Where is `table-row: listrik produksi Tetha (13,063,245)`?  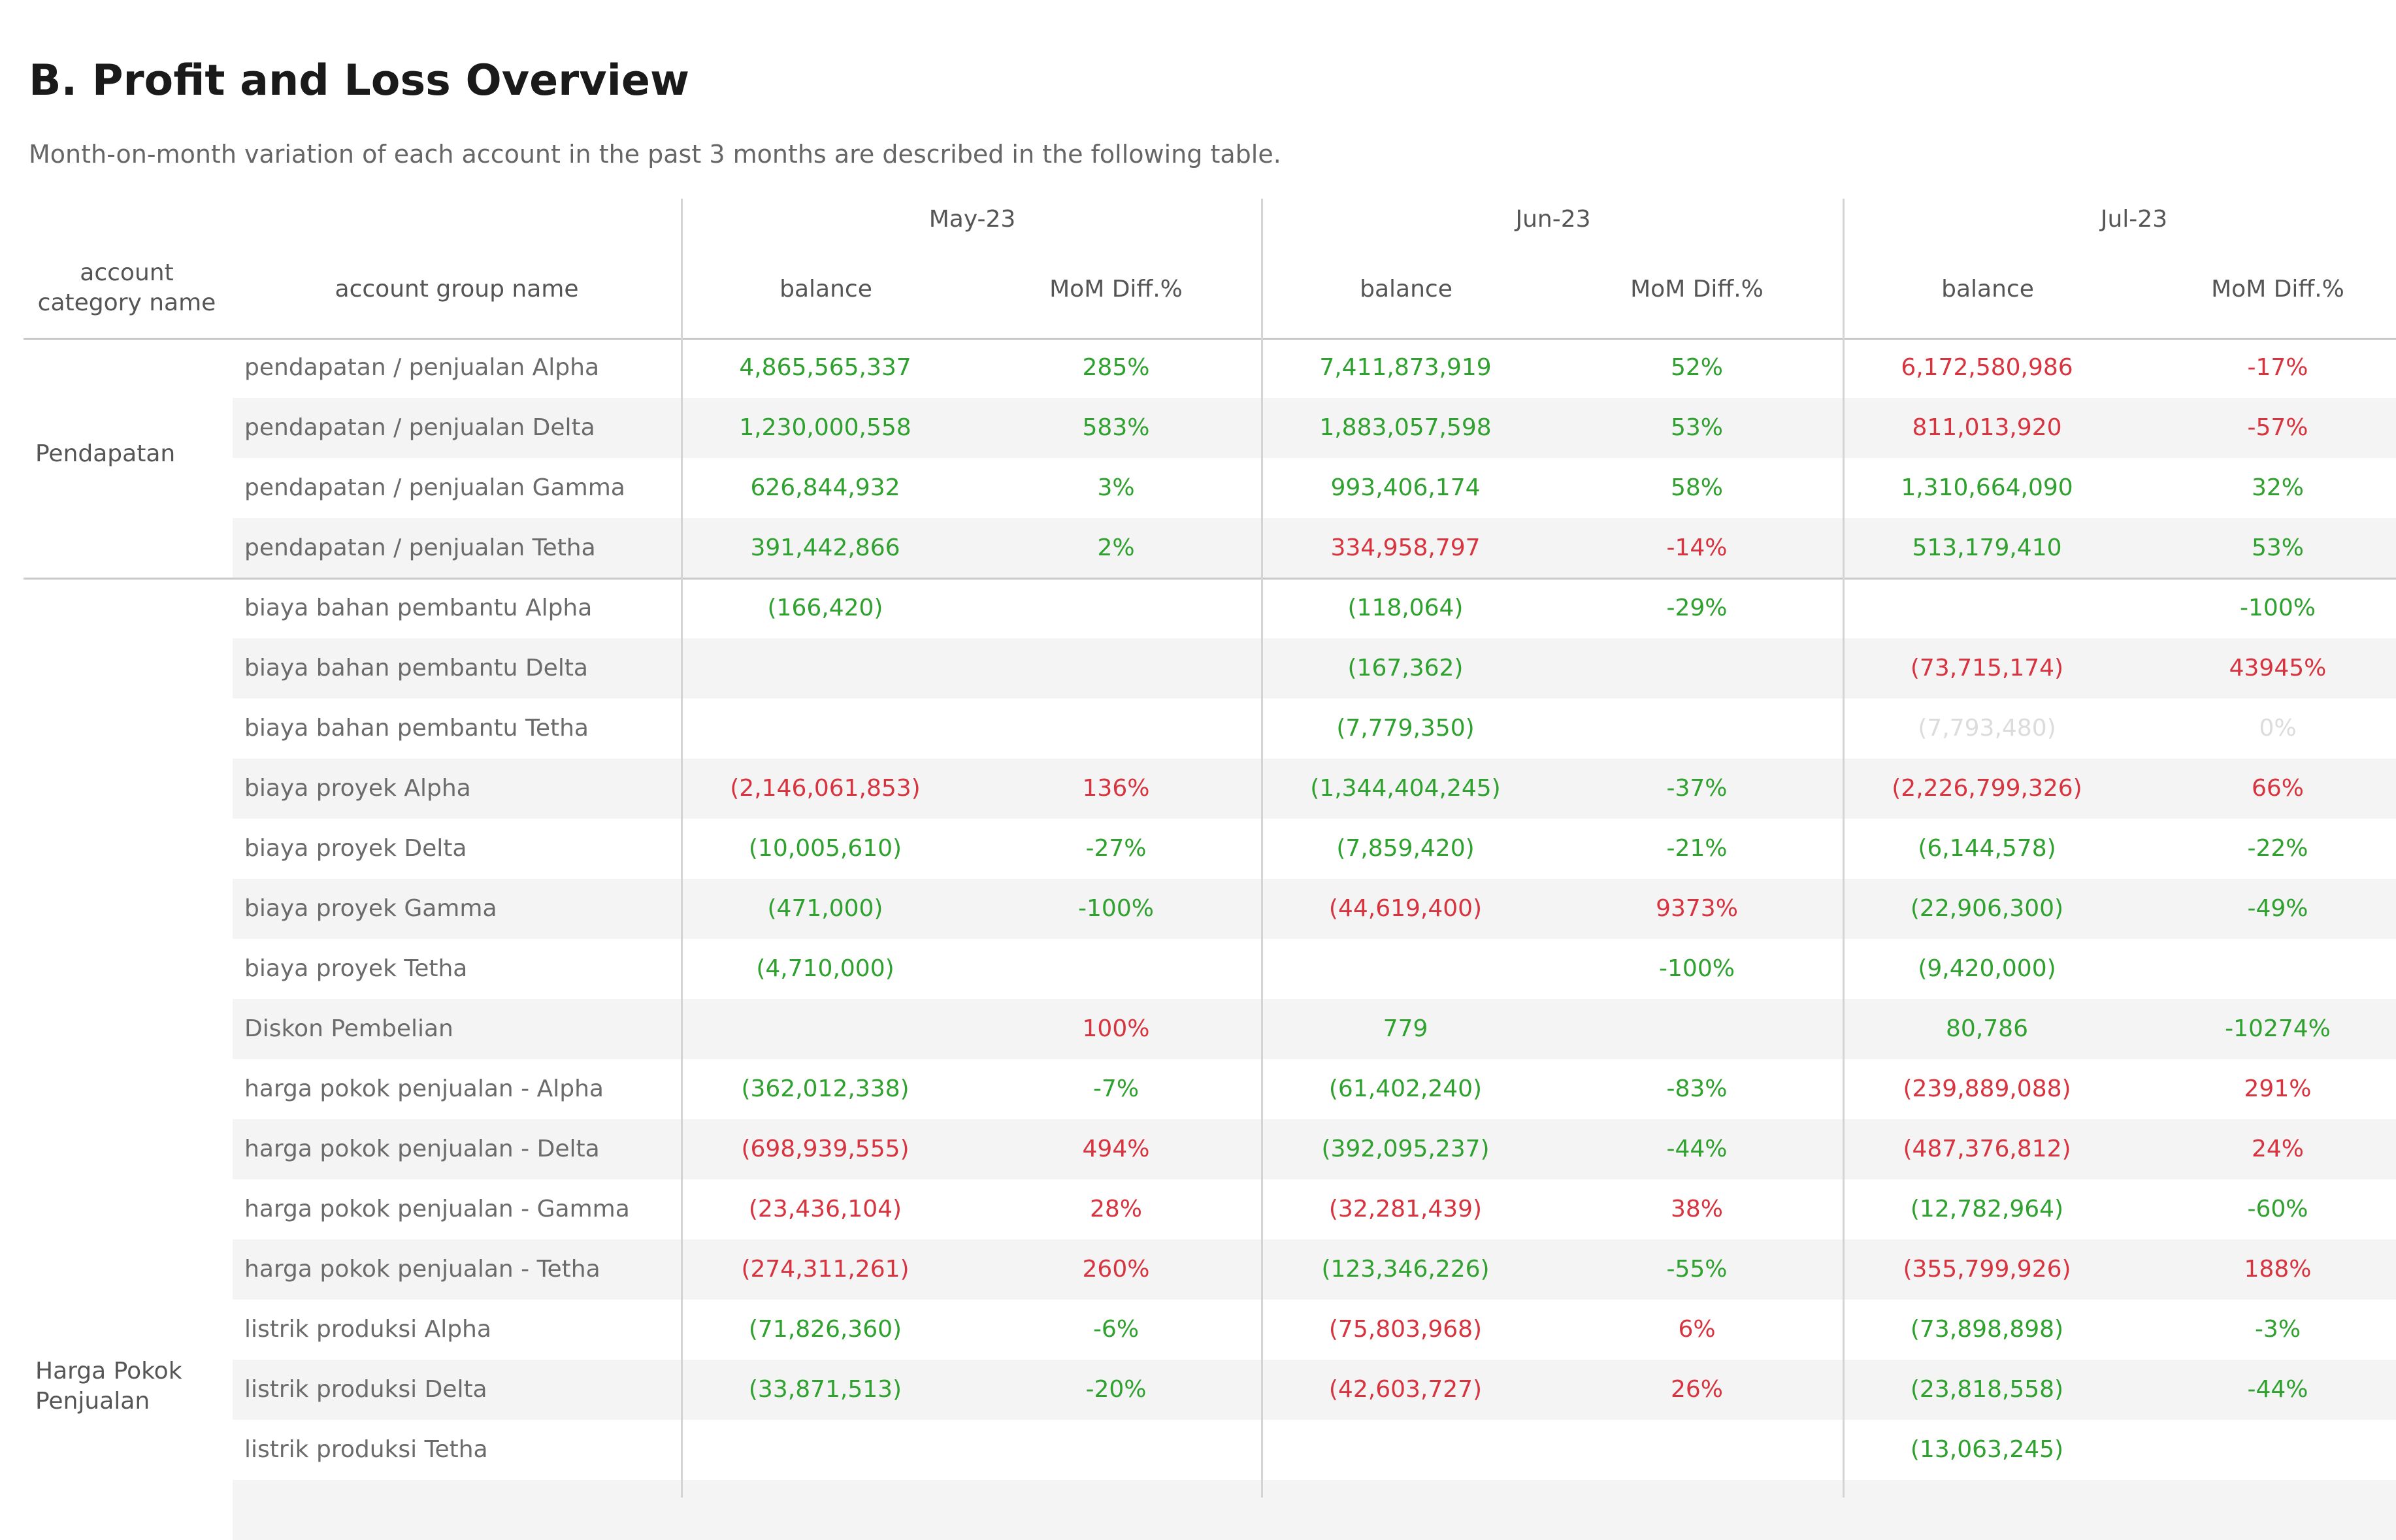 table-row: listrik produksi Tetha (13,063,245) is located at coordinates (1314, 1450).